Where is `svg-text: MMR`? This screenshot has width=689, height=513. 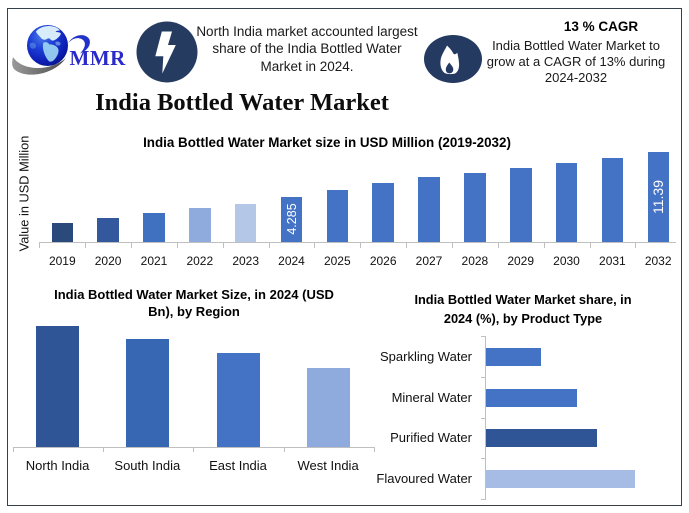 svg-text: MMR is located at coordinates (98, 58).